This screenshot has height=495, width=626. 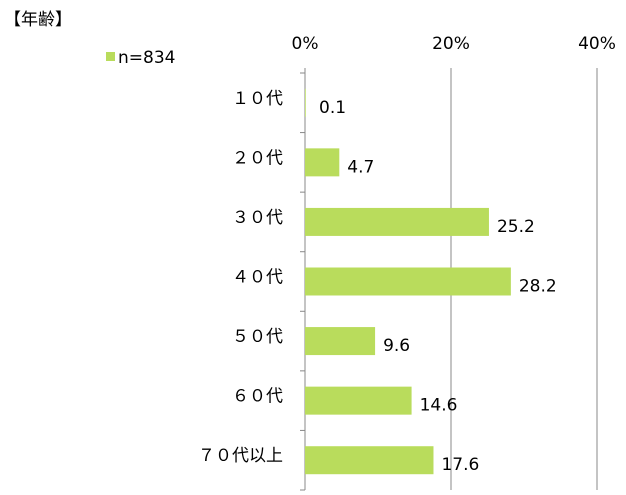 I want to click on y-tick-label: ７０代以上, so click(x=240, y=456).